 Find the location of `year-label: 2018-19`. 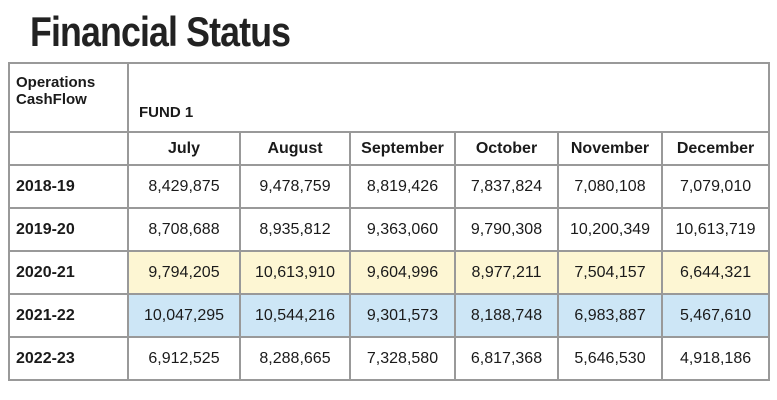

year-label: 2018-19 is located at coordinates (68, 186).